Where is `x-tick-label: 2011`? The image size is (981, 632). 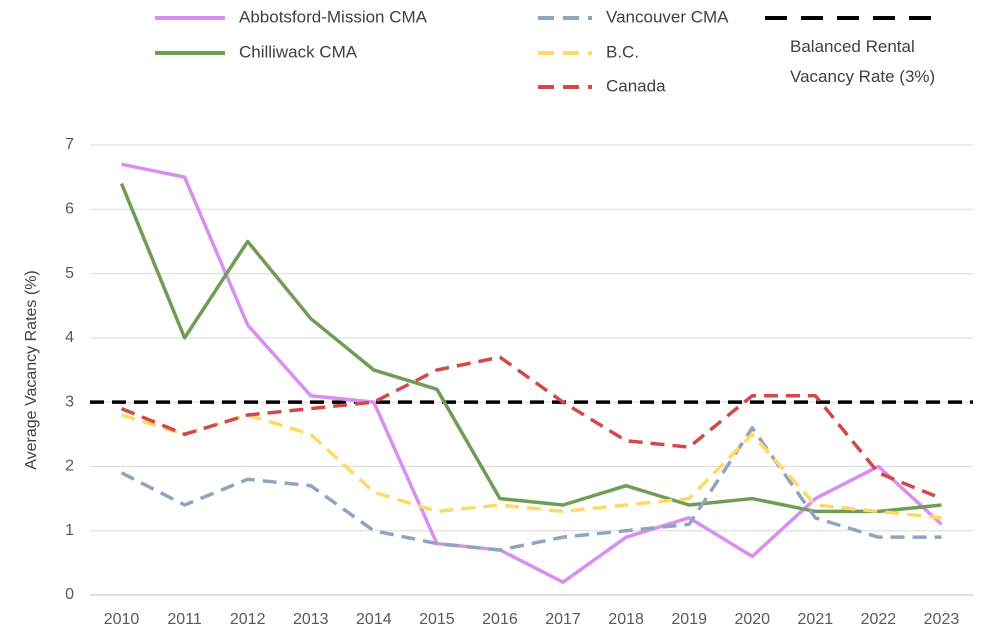
x-tick-label: 2011 is located at coordinates (184, 619).